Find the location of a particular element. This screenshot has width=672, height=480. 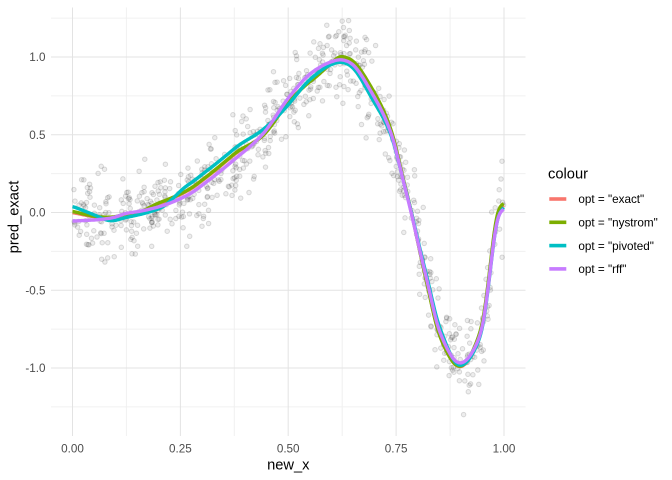

svg-text: 0.0 is located at coordinates (37, 213).